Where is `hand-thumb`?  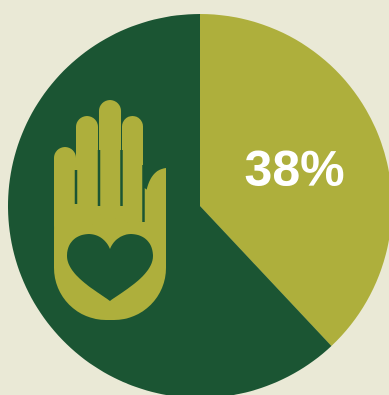
hand-thumb is located at coordinates (153, 203).